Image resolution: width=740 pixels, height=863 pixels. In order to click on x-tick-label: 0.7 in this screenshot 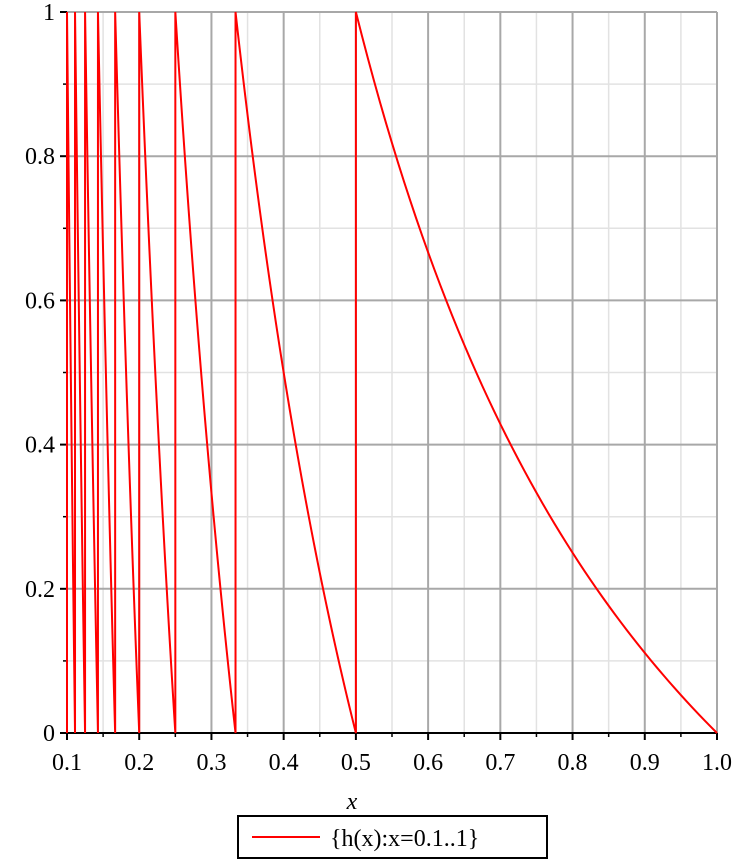, I will do `click(500, 763)`.